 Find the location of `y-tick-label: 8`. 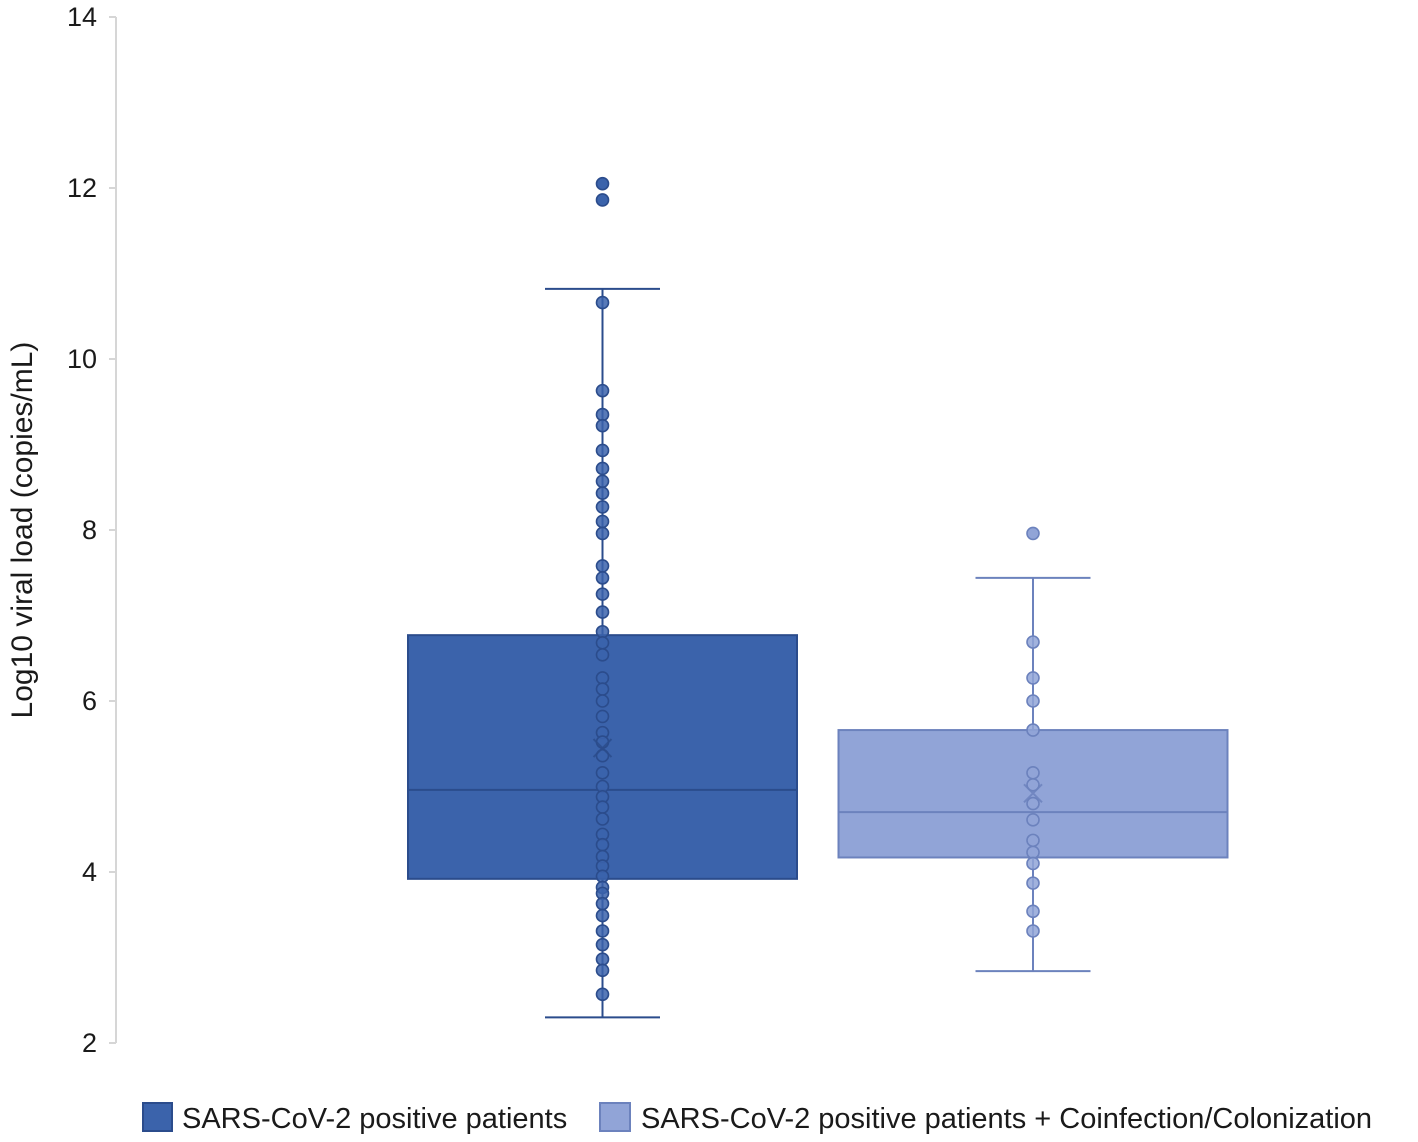

y-tick-label: 8 is located at coordinates (89, 530).